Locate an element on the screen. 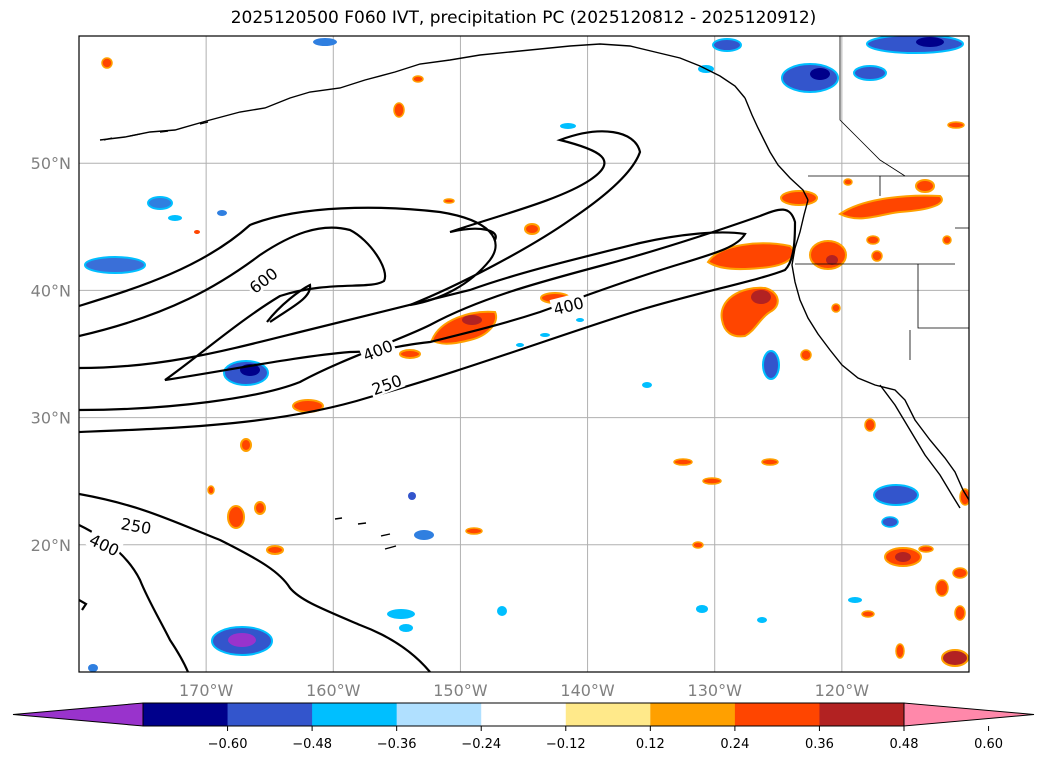 The height and width of the screenshot is (765, 1047). colorbar-frame is located at coordinates (523, 714).